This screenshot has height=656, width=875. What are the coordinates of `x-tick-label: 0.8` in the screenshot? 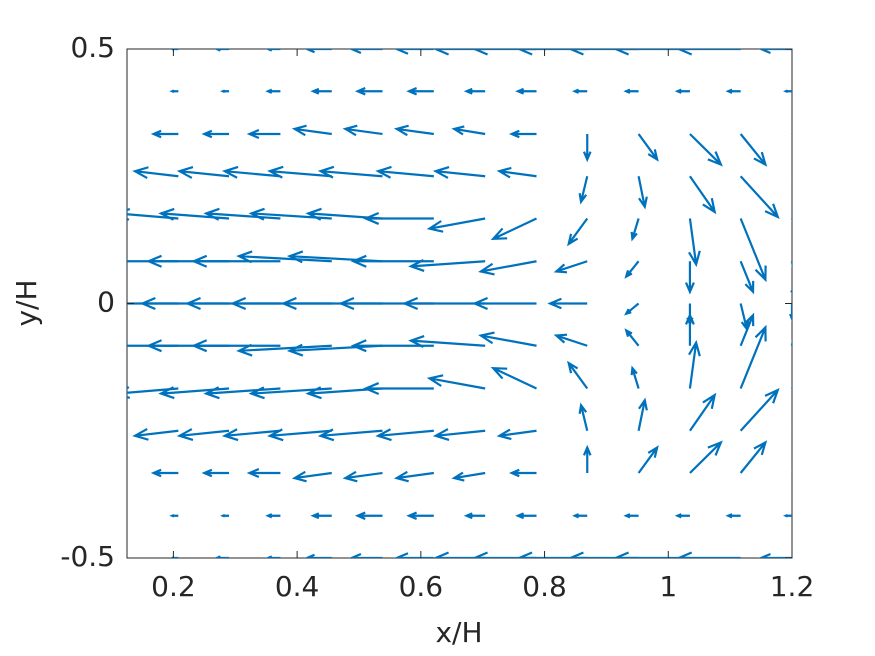 It's located at (544, 586).